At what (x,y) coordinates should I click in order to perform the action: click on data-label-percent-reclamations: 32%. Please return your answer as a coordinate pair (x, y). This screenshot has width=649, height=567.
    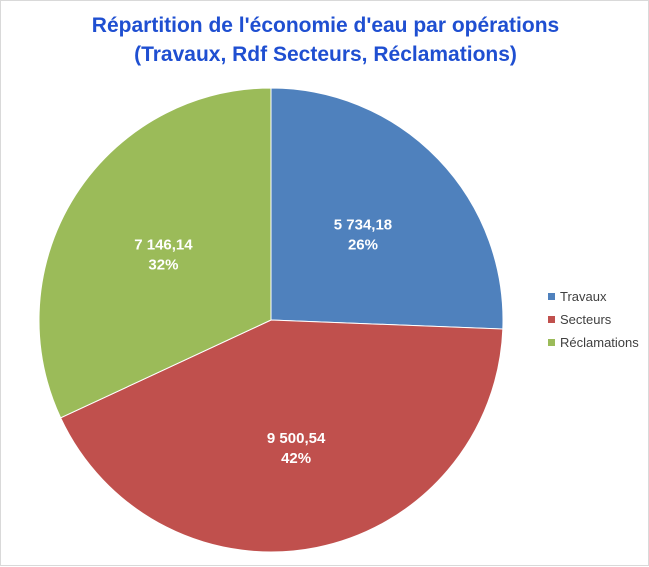
    Looking at the image, I should click on (163, 264).